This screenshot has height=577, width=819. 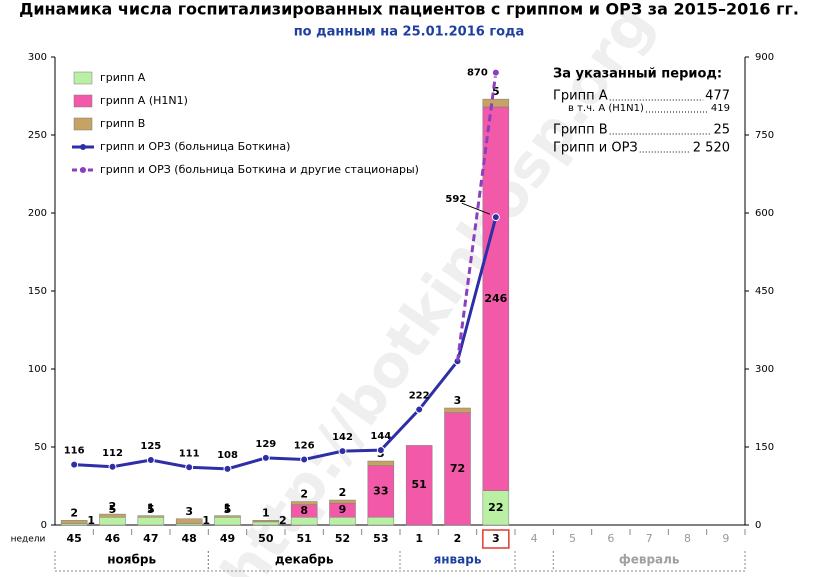 I want to click on x-tick-label: 4, so click(x=534, y=538).